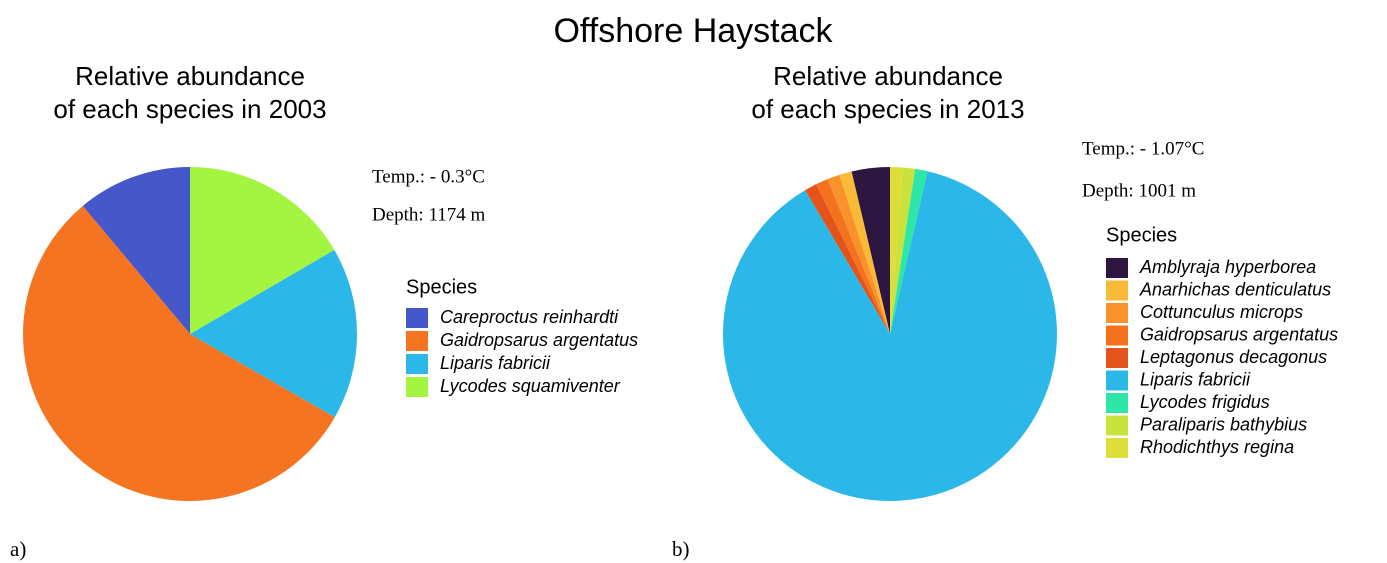 This screenshot has width=1387, height=563. I want to click on legend-label: Paraliparis bathybius, so click(1223, 424).